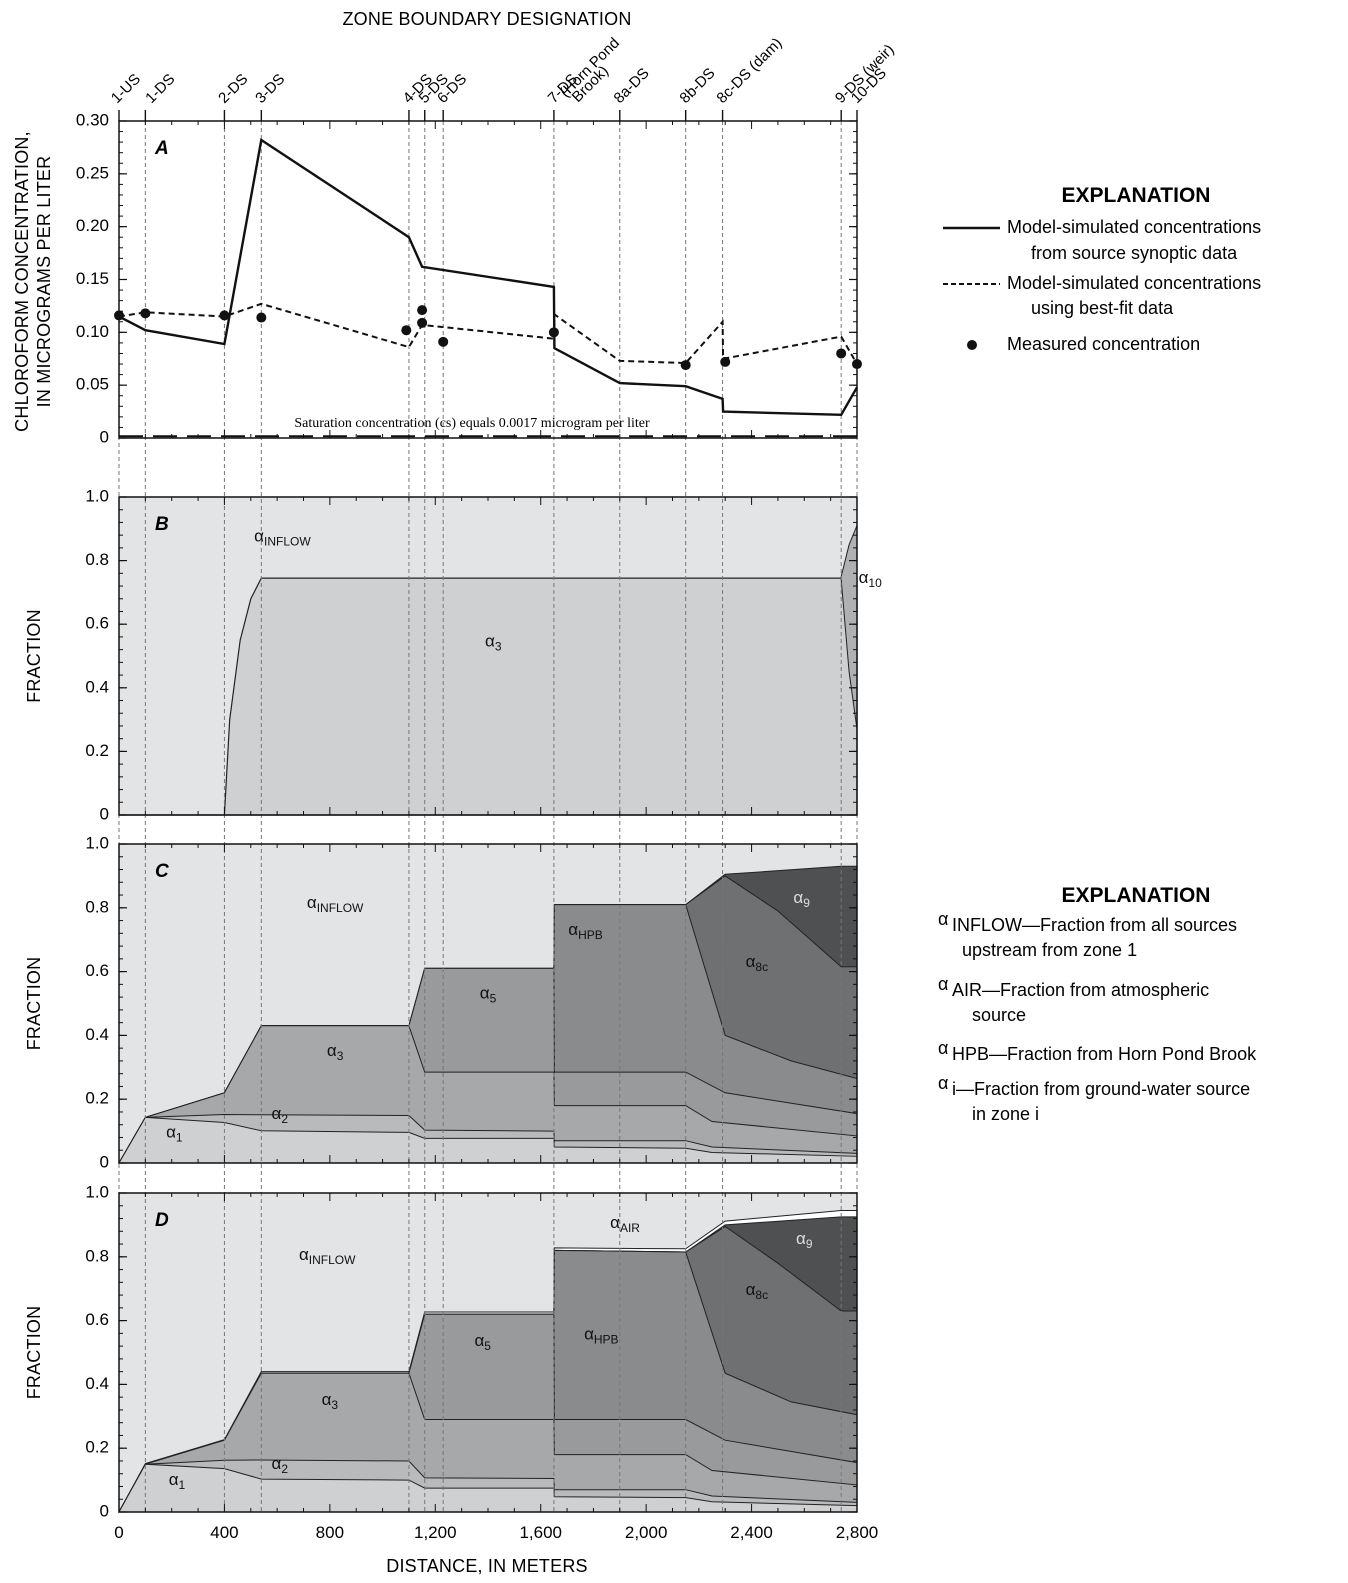 The image size is (1348, 1583). Describe the element at coordinates (162, 871) in the screenshot. I see `panel-label-c: C` at that location.